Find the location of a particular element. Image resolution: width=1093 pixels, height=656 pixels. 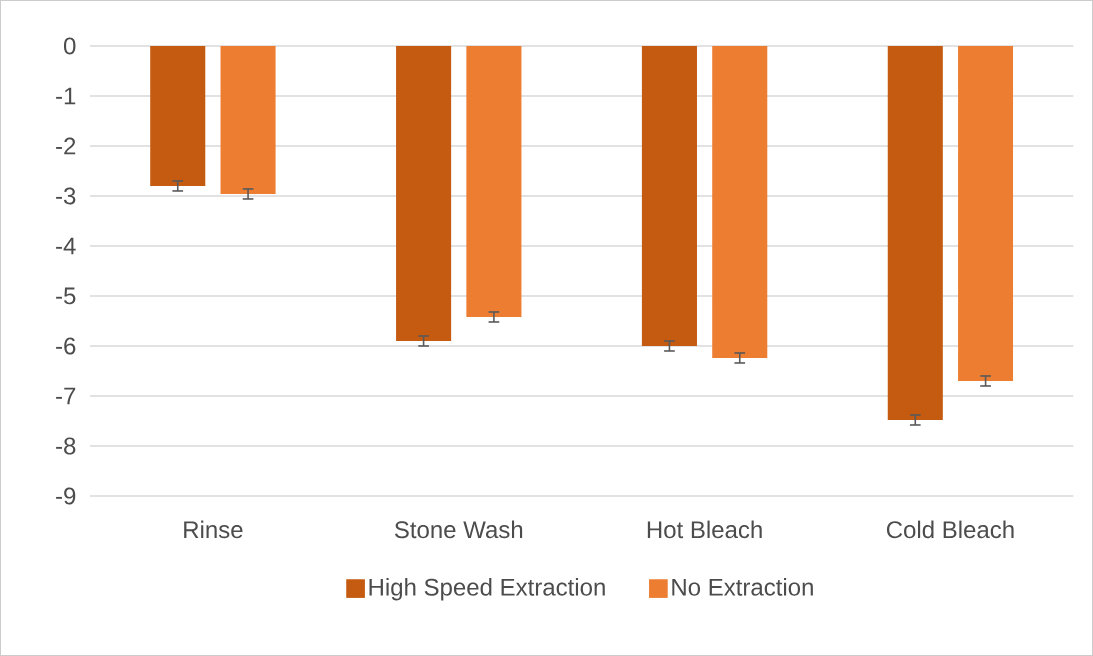

x-tick-label: Rinse is located at coordinates (213, 529).